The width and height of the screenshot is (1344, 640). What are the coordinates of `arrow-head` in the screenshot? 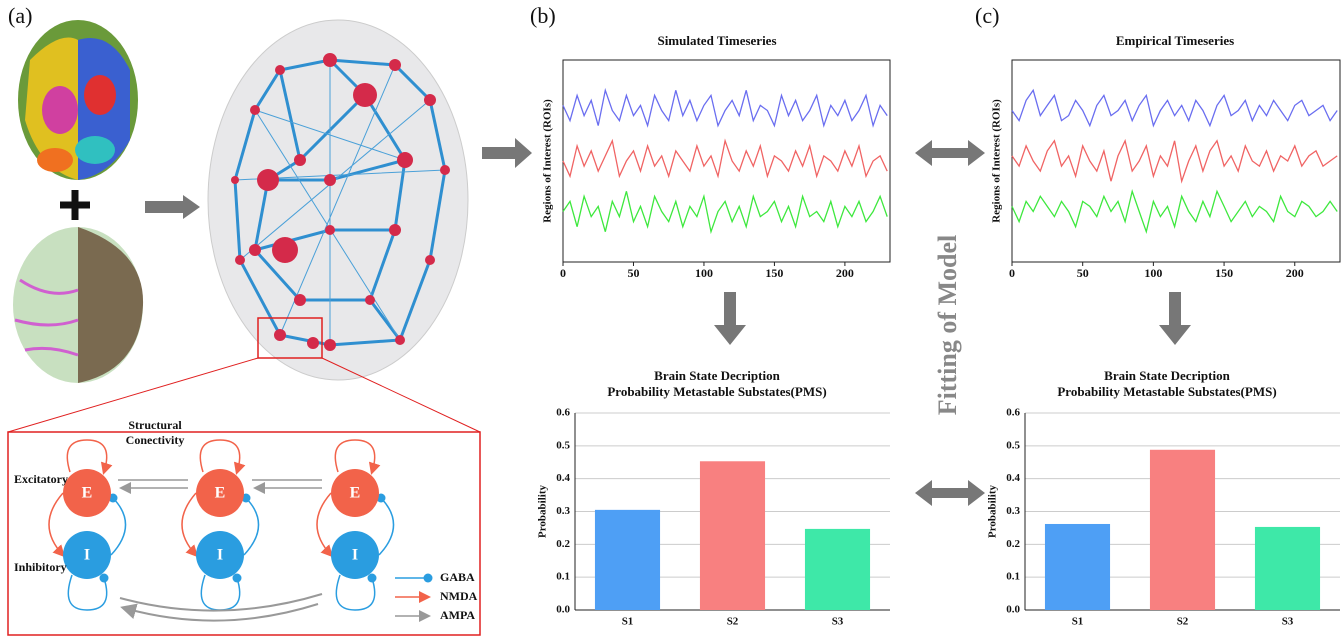 It's located at (191, 207).